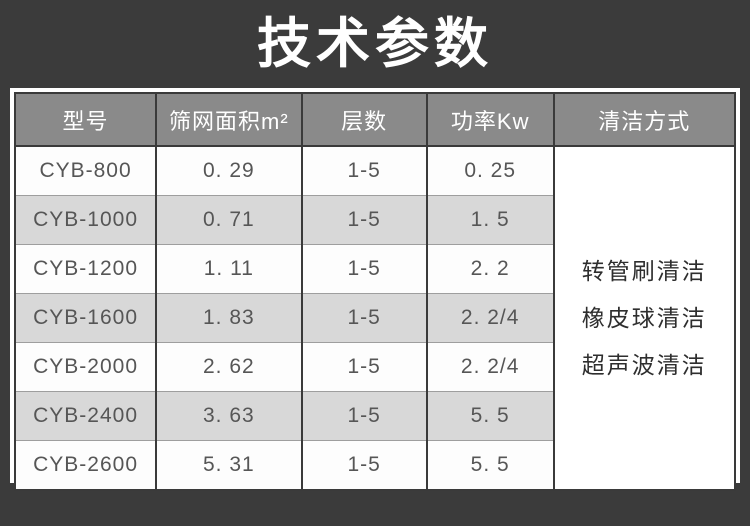 This screenshot has height=526, width=750. What do you see at coordinates (86, 318) in the screenshot?
I see `model-cell: CYB-1600` at bounding box center [86, 318].